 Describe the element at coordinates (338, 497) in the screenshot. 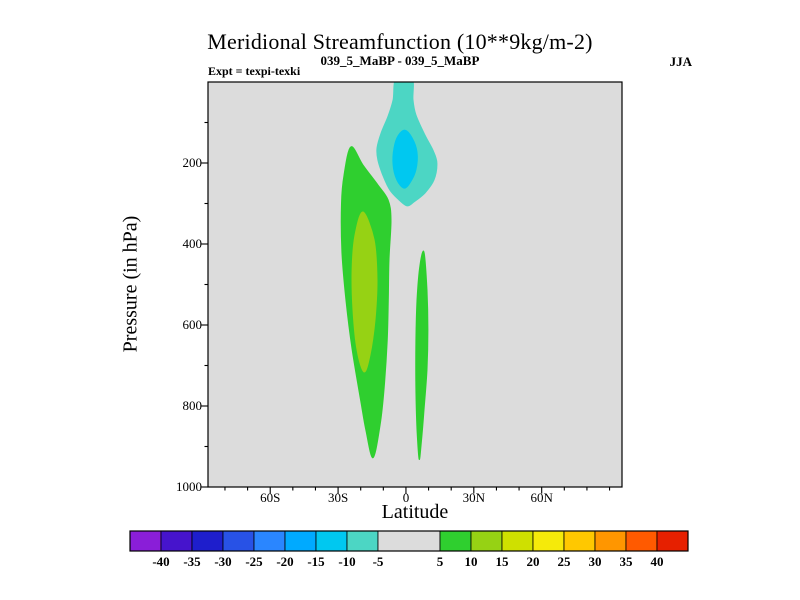

I see `x-tick-label: 30S` at that location.